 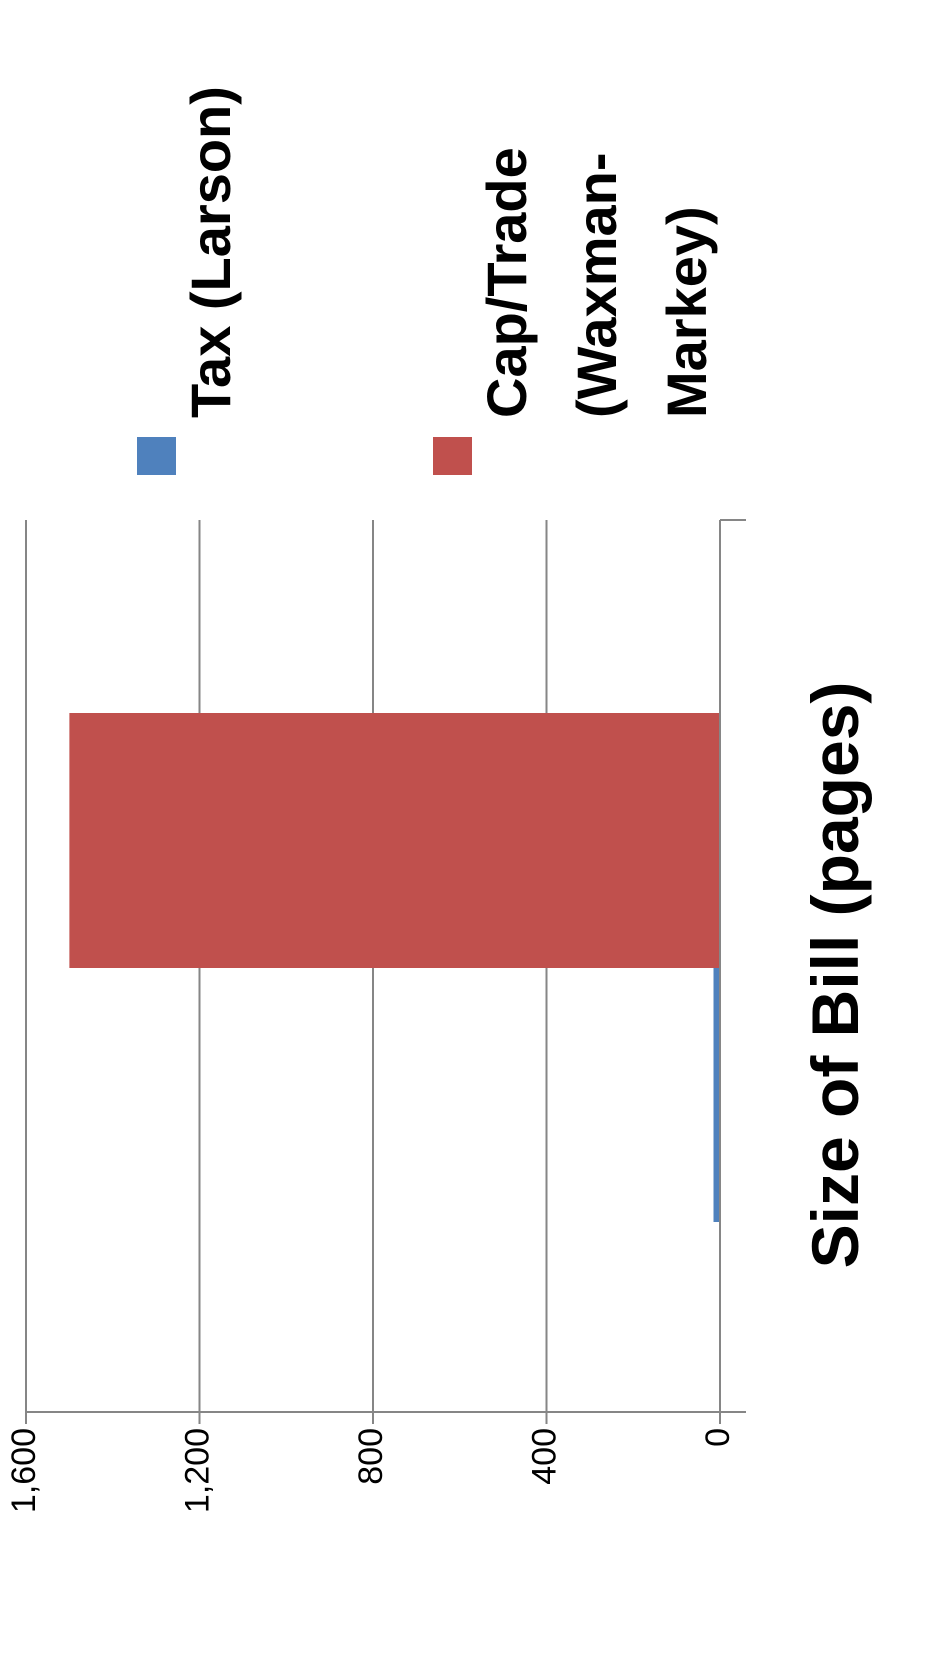 I want to click on legend-label: Tax (Larson), so click(x=210, y=252).